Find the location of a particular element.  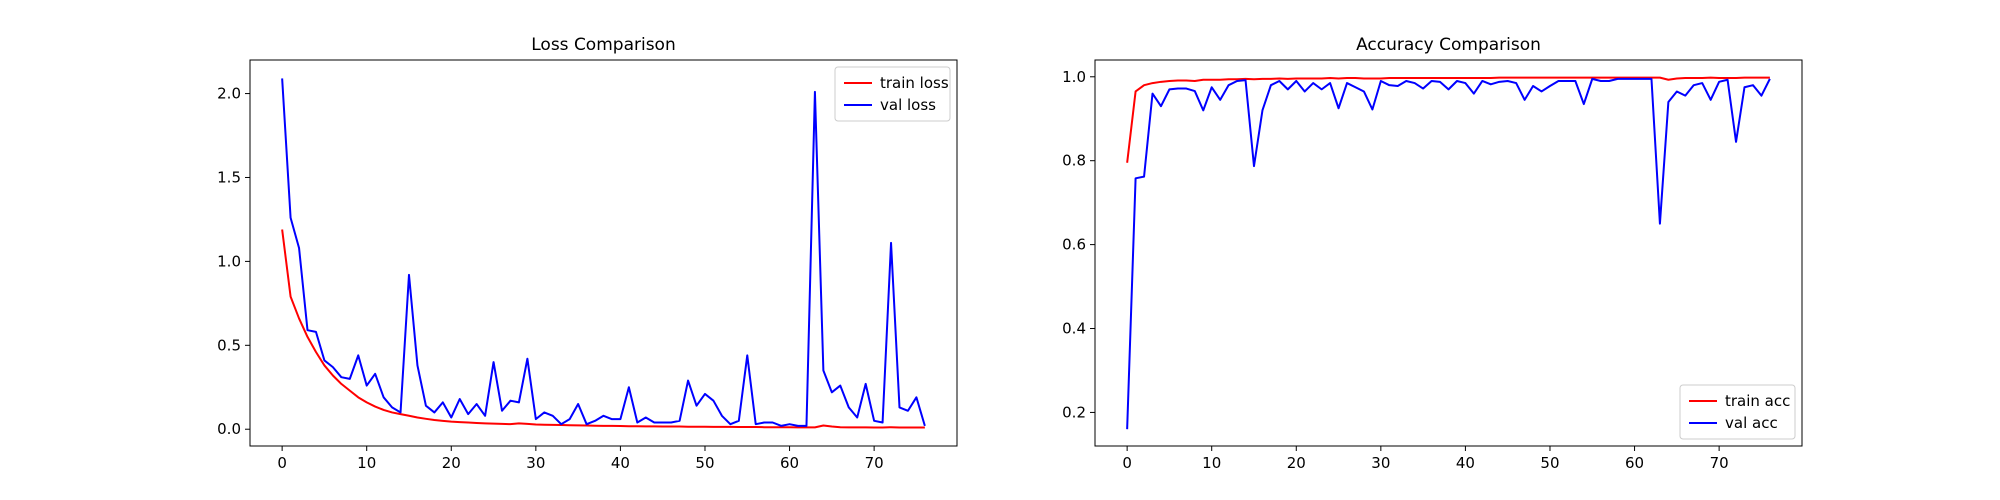

y-tick-label: 2.0 is located at coordinates (229, 94).